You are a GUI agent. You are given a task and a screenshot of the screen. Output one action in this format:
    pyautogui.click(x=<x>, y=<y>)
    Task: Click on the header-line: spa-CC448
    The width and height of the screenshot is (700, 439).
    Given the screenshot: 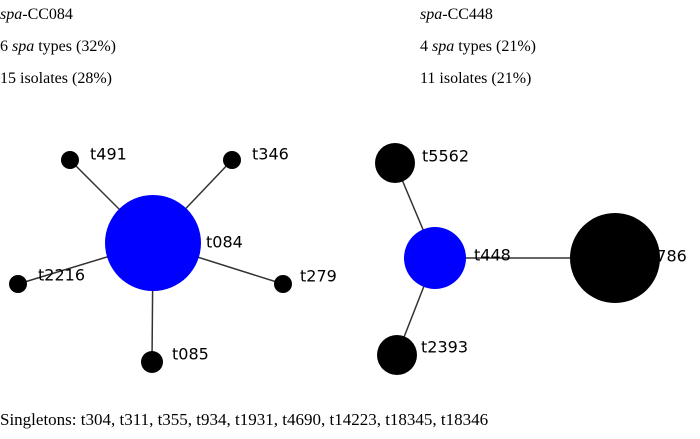 What is the action you would take?
    pyautogui.click(x=456, y=14)
    